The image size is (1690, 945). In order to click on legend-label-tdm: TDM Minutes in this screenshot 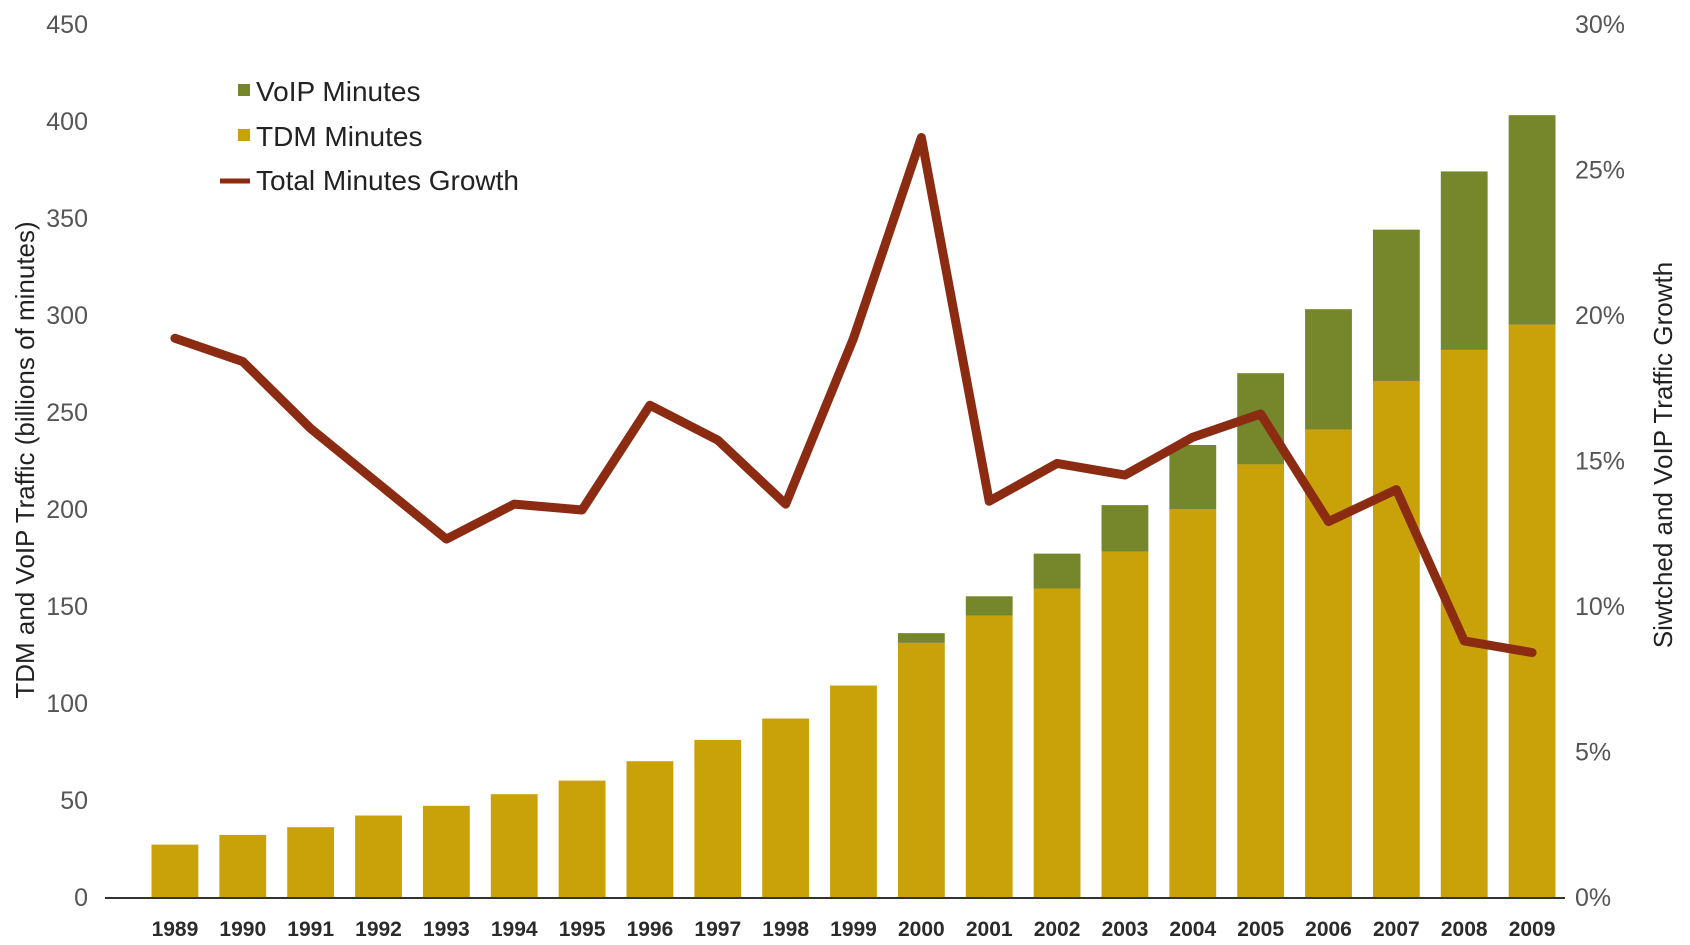, I will do `click(339, 136)`.